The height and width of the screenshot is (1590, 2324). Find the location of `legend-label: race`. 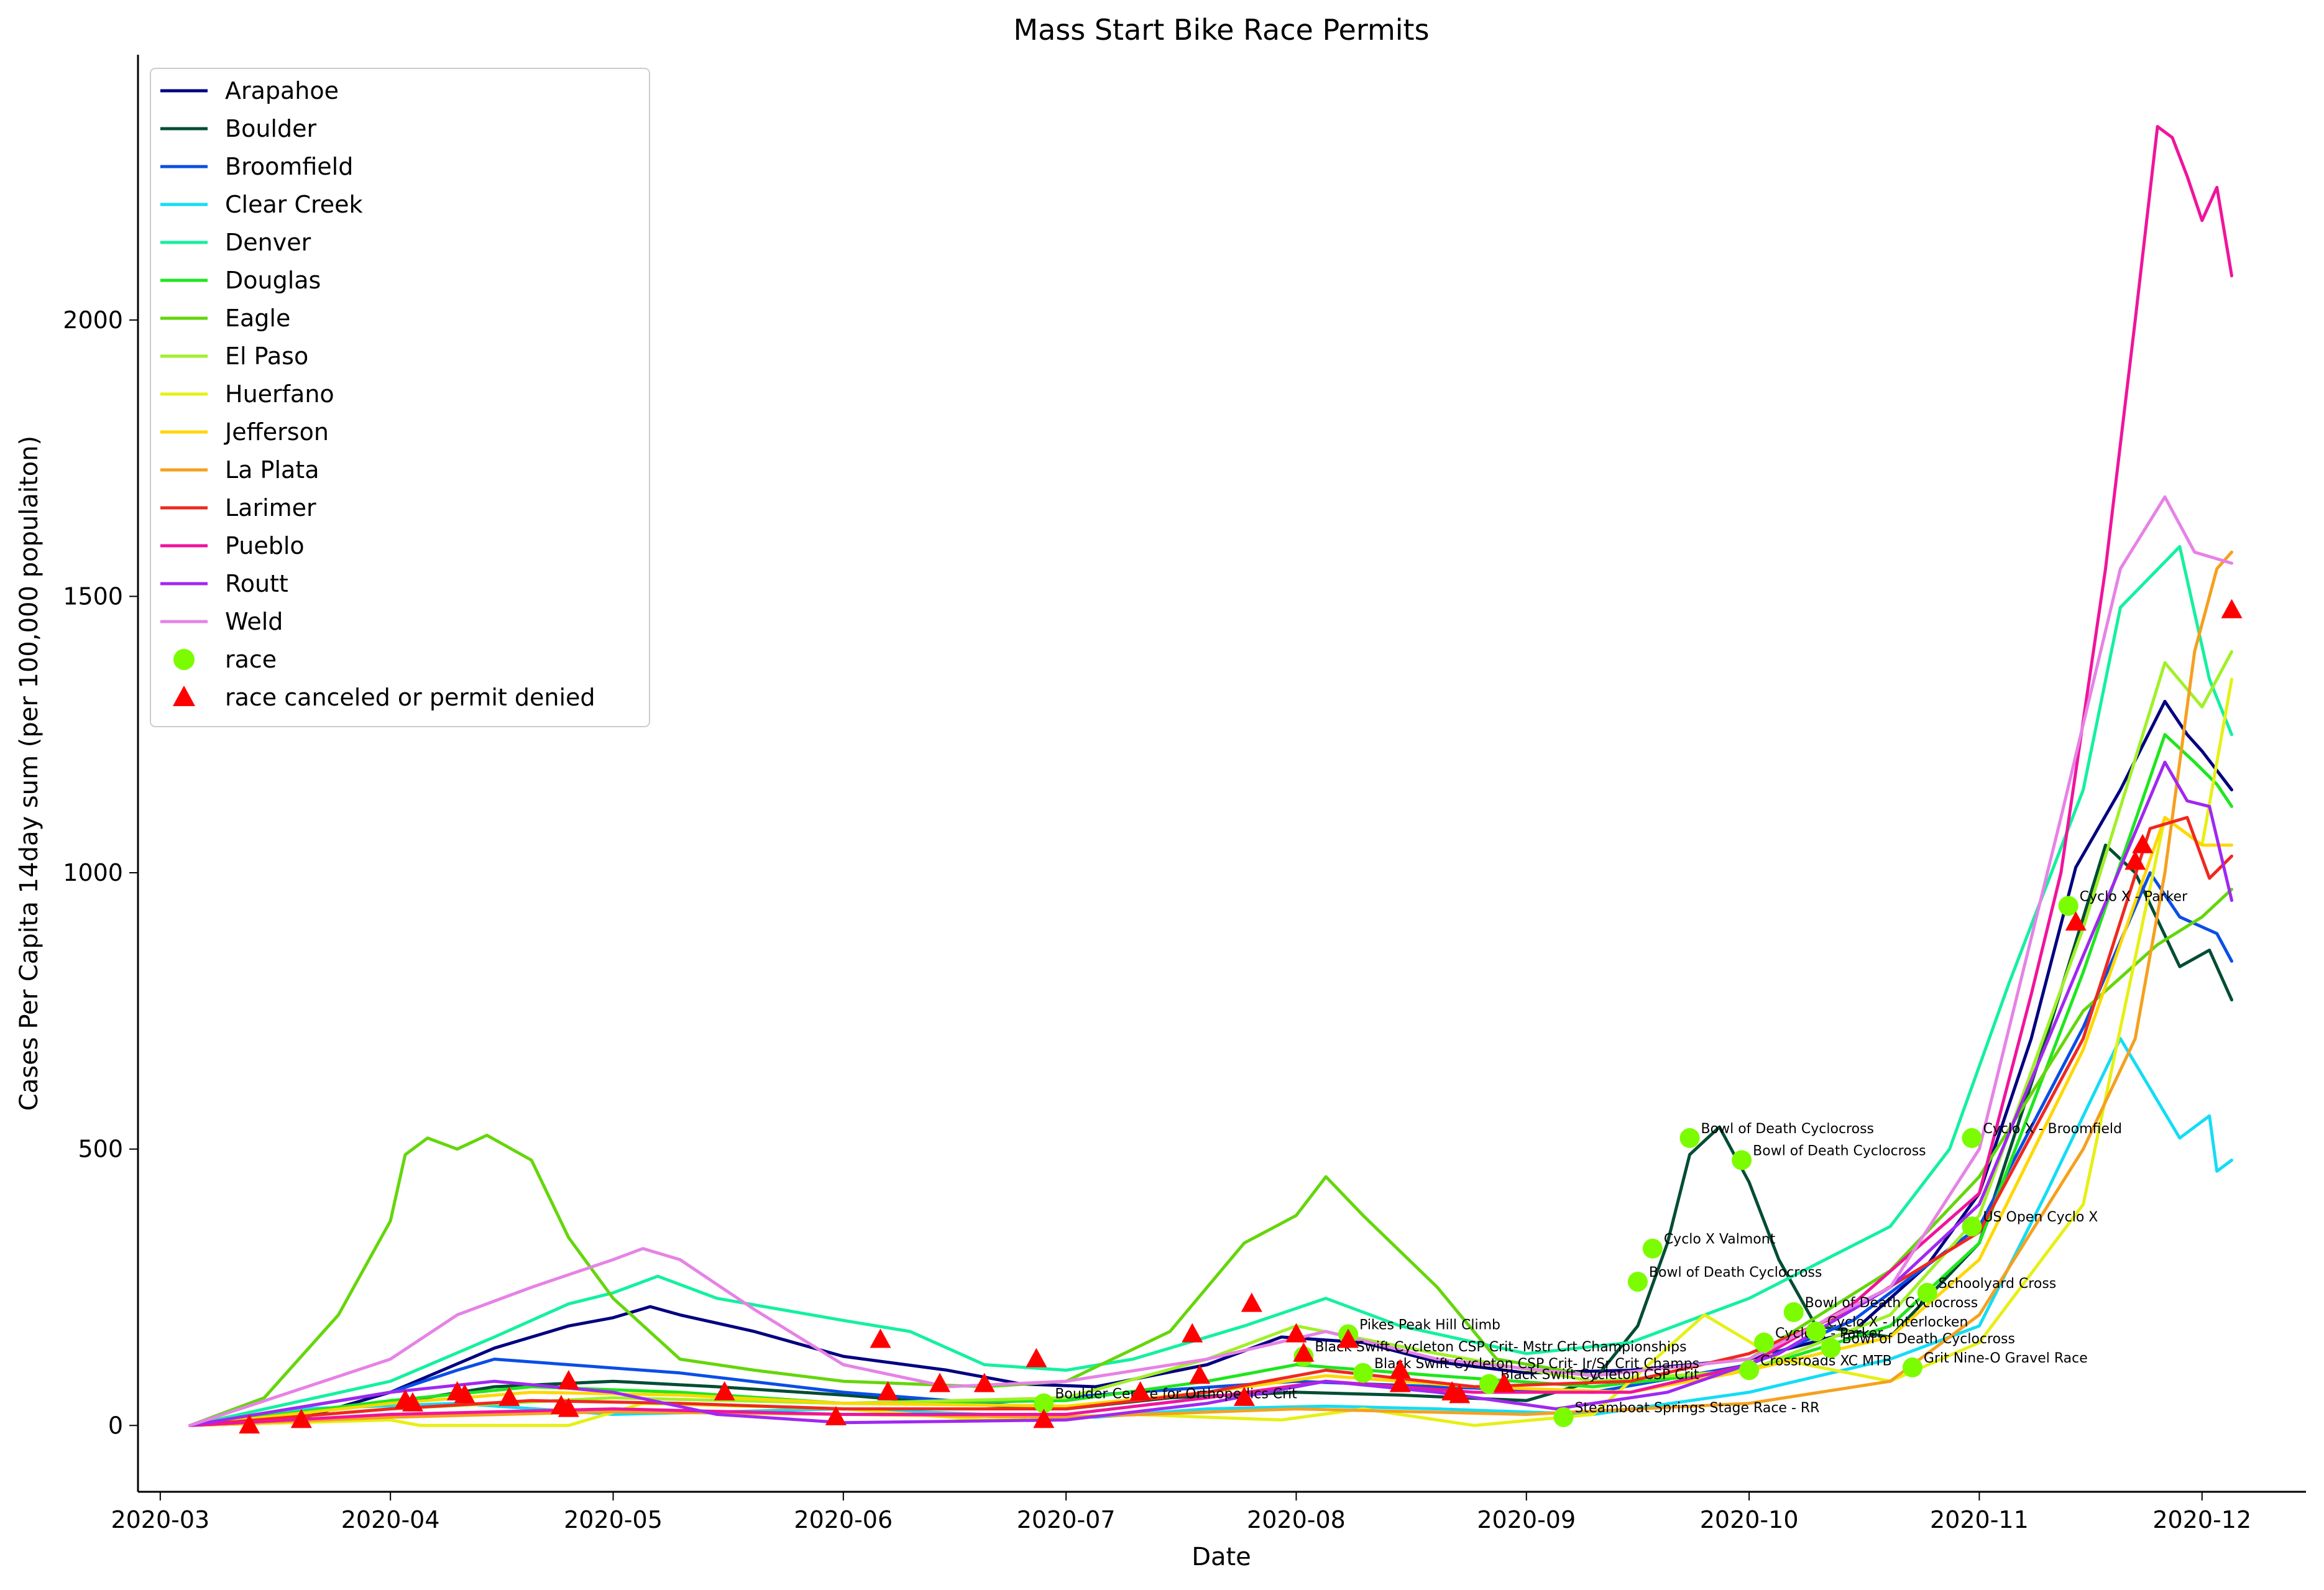

legend-label: race is located at coordinates (251, 660).